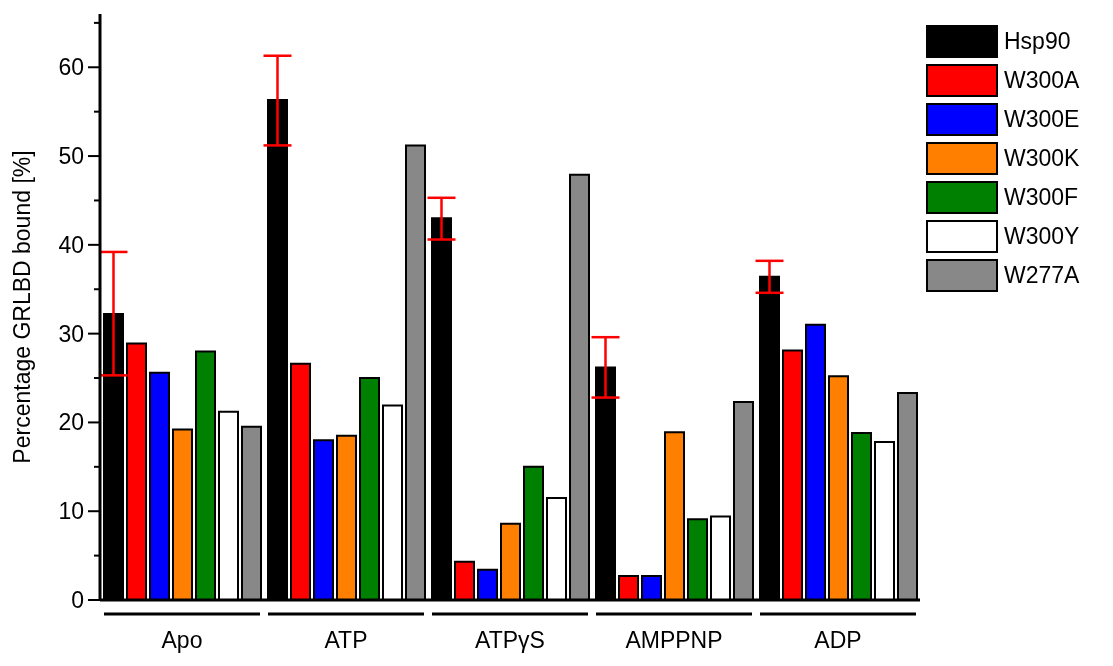  What do you see at coordinates (674, 640) in the screenshot?
I see `x-tick-label: AMPPNP` at bounding box center [674, 640].